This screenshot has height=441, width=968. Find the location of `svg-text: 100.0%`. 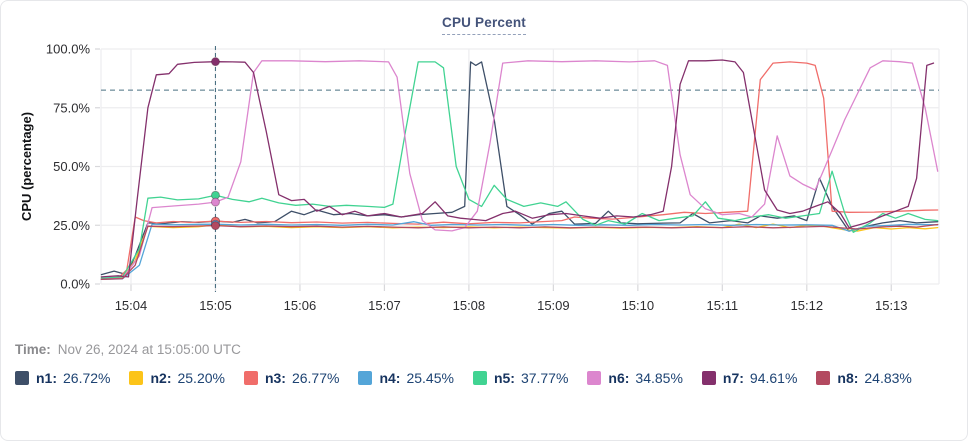

svg-text: 100.0% is located at coordinates (68, 49).